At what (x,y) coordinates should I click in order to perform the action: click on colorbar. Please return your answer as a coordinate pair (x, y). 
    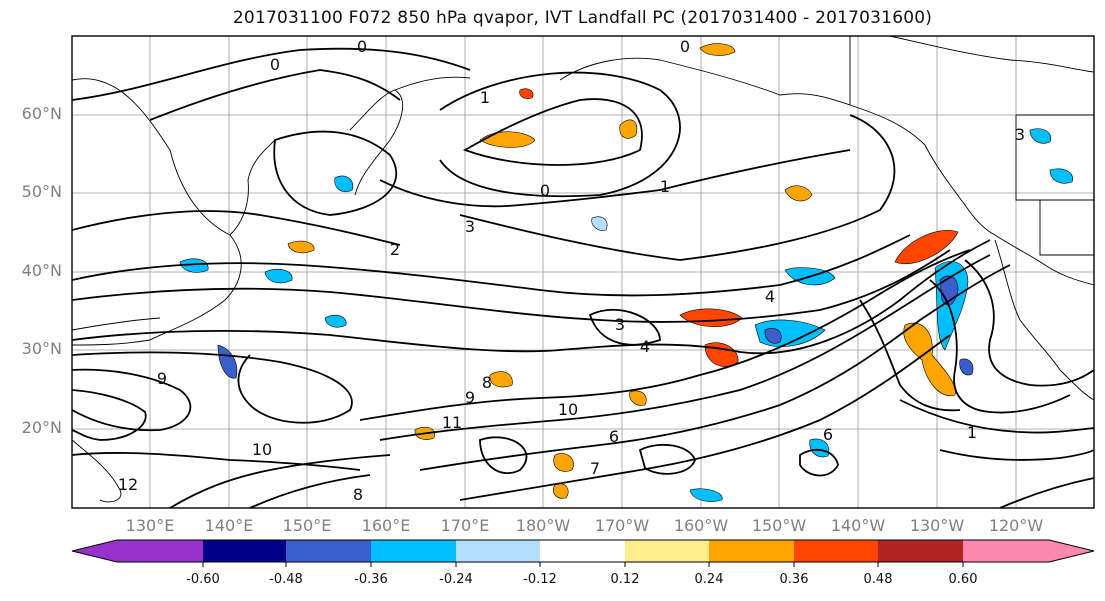
    Looking at the image, I should click on (583, 553).